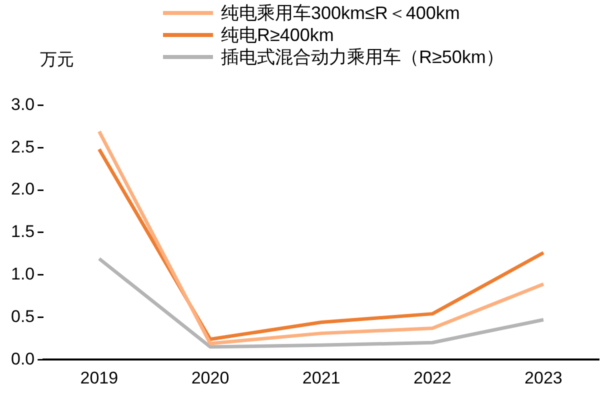 Image resolution: width=613 pixels, height=400 pixels. I want to click on x-tick-label: 2023, so click(543, 378).